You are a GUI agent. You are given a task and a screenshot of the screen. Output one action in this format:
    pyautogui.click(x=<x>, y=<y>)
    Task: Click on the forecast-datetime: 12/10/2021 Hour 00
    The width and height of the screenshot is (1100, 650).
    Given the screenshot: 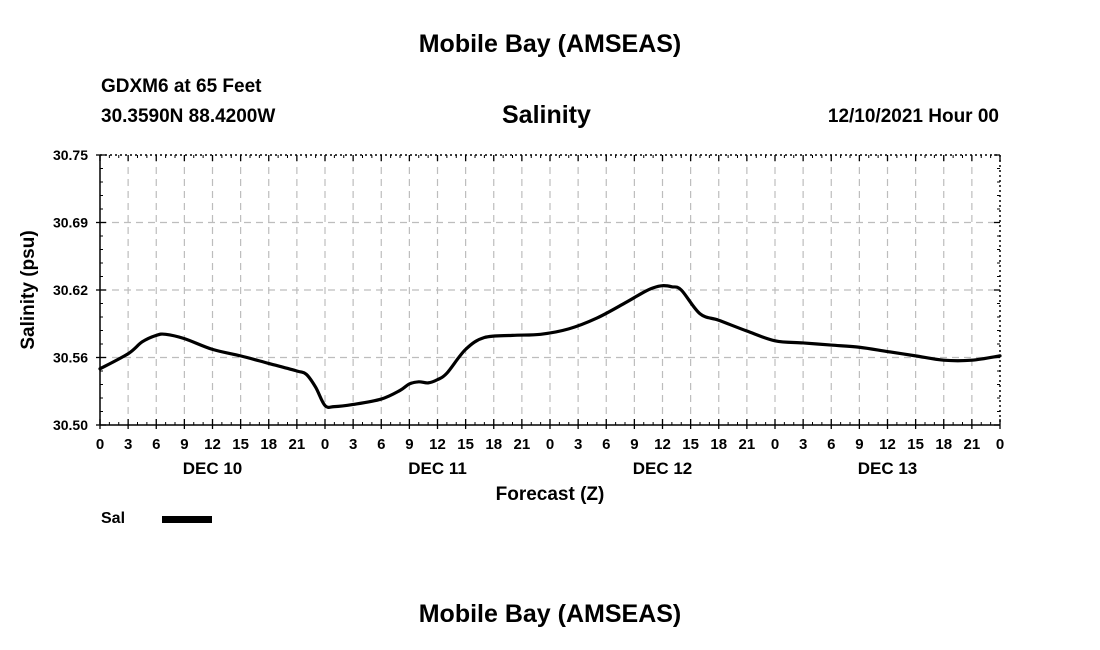 What is the action you would take?
    pyautogui.click(x=913, y=116)
    